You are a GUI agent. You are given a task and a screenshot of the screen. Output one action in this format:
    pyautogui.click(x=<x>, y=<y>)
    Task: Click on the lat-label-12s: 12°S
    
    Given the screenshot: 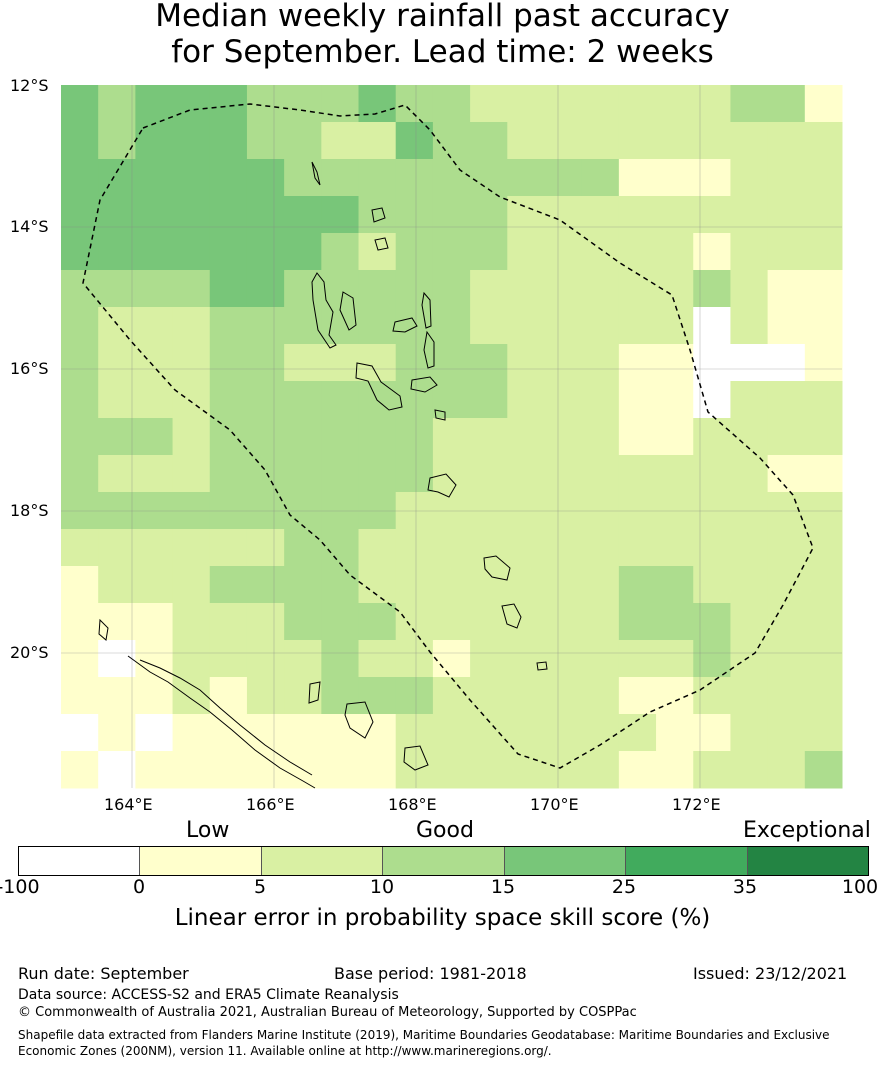 What is the action you would take?
    pyautogui.click(x=29, y=85)
    